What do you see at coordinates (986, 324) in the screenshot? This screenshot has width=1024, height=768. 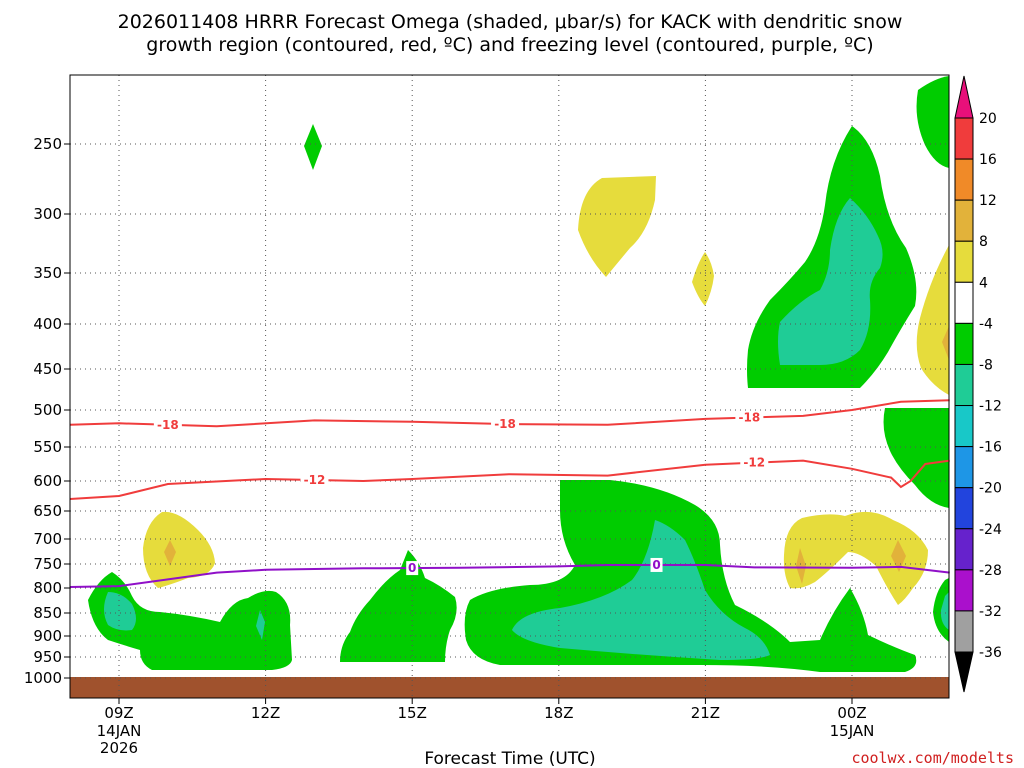 I see `colorbar-label: -4` at bounding box center [986, 324].